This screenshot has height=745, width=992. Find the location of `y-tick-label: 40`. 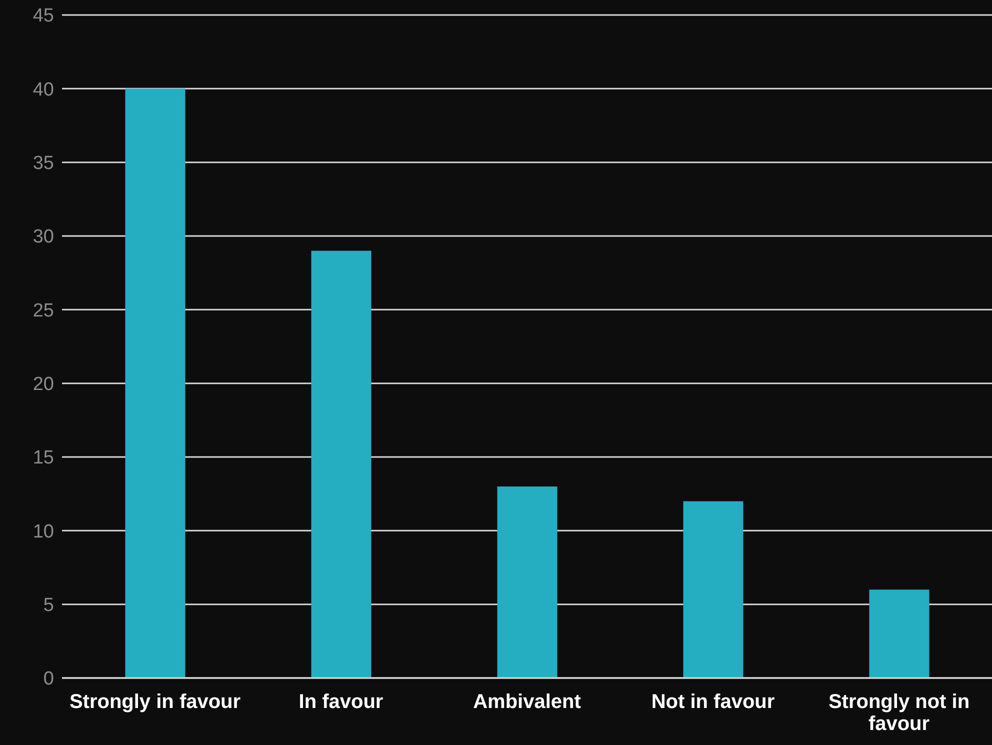

y-tick-label: 40 is located at coordinates (43, 89).